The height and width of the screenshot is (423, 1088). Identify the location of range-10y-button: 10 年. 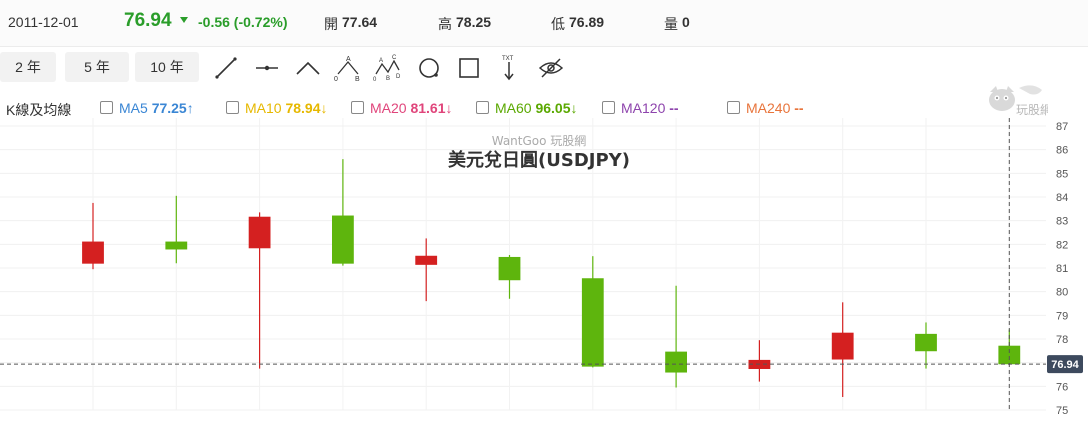
(167, 67).